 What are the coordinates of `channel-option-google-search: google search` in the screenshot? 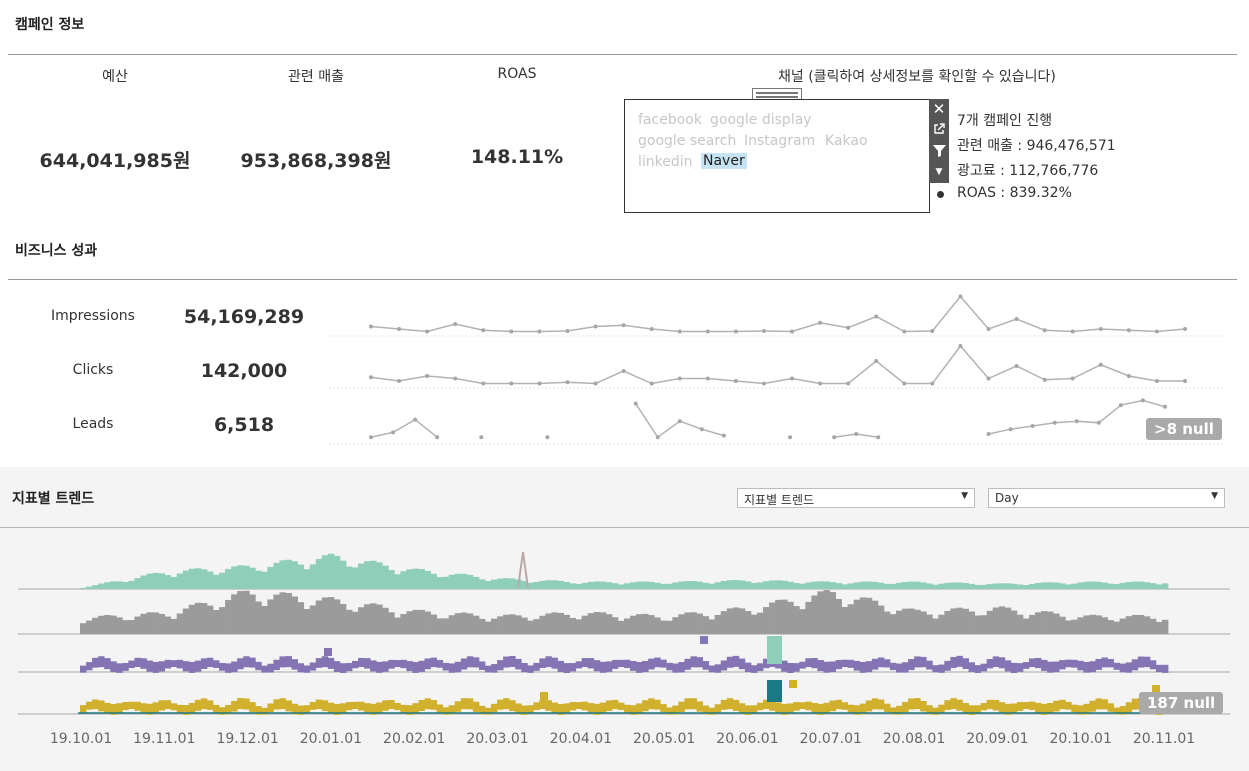 It's located at (687, 141).